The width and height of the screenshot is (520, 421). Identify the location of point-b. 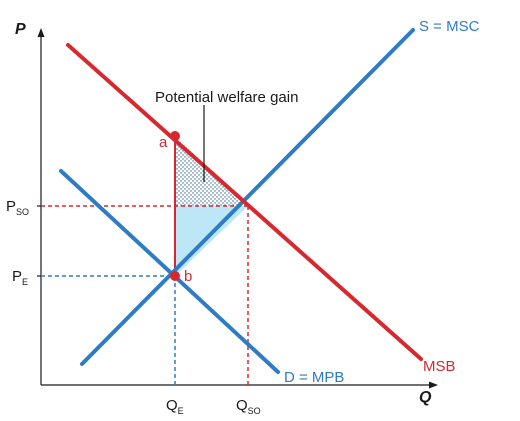
(175, 276).